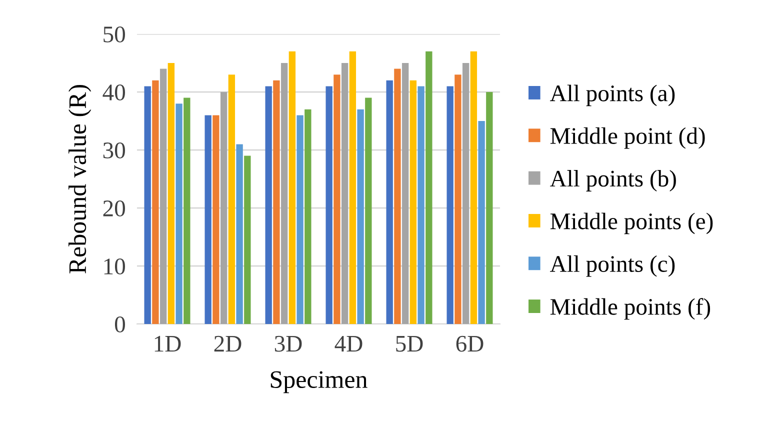 Image resolution: width=781 pixels, height=445 pixels. What do you see at coordinates (167, 344) in the screenshot?
I see `x-tick-label: 1D` at bounding box center [167, 344].